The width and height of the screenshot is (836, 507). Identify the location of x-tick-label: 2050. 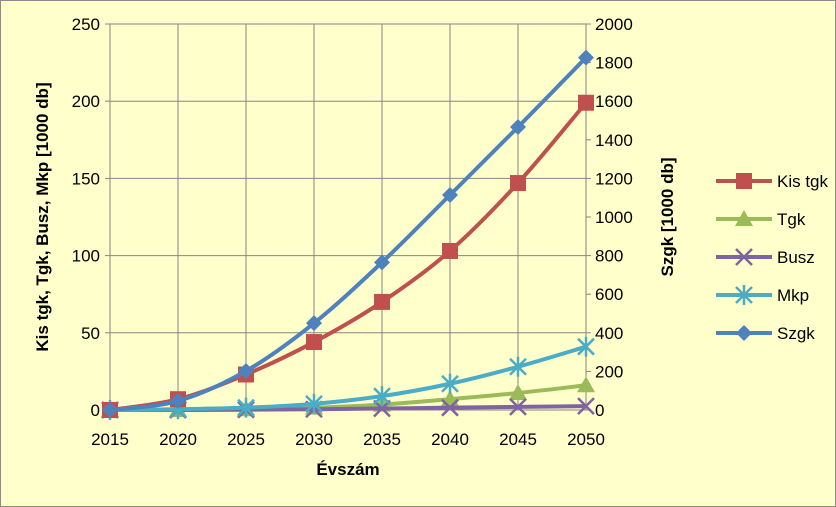
(586, 439).